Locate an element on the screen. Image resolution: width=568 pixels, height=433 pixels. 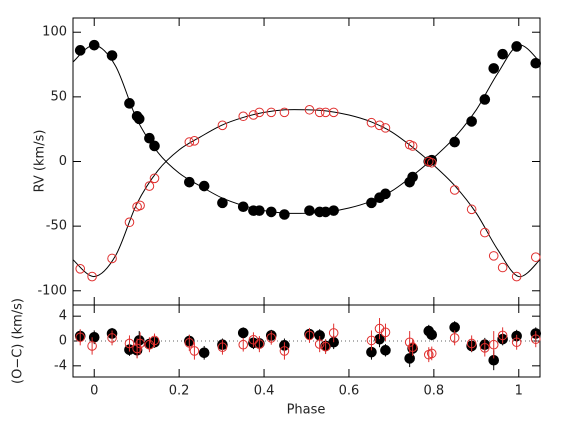
x-axis-label: Phase is located at coordinates (306, 410).